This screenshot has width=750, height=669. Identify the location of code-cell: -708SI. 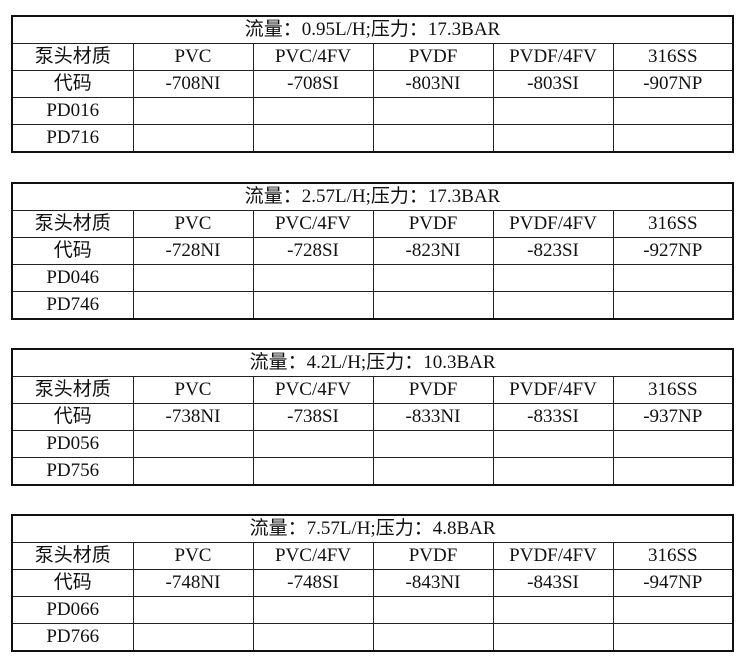
(313, 84).